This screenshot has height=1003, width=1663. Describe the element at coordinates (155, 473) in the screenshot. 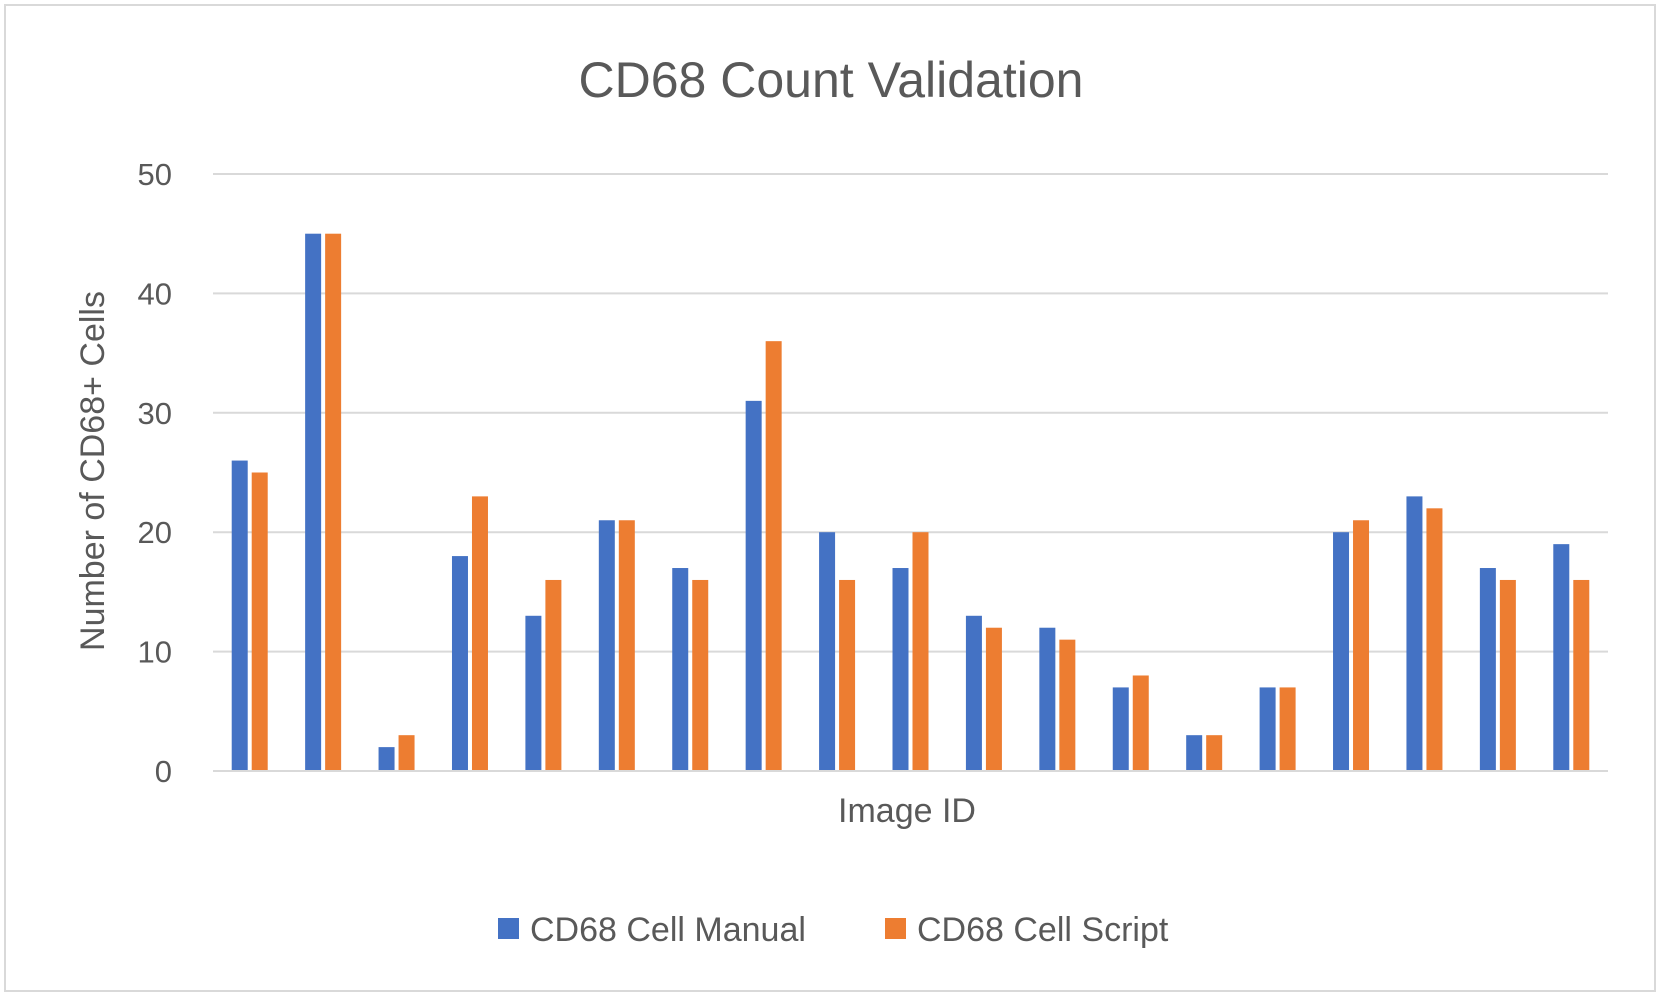

I see `y-axis-ticks: 0 10 20 30 40 50` at that location.